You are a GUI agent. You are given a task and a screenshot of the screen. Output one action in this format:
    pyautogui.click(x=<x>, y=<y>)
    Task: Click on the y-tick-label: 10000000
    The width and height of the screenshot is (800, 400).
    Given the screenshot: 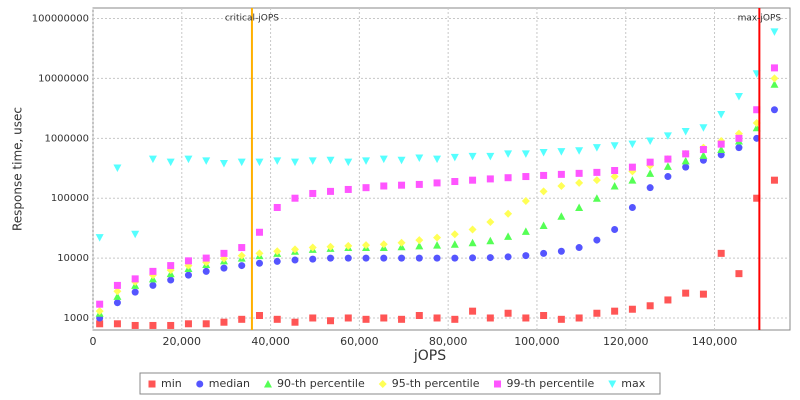 What is the action you would take?
    pyautogui.click(x=63, y=78)
    